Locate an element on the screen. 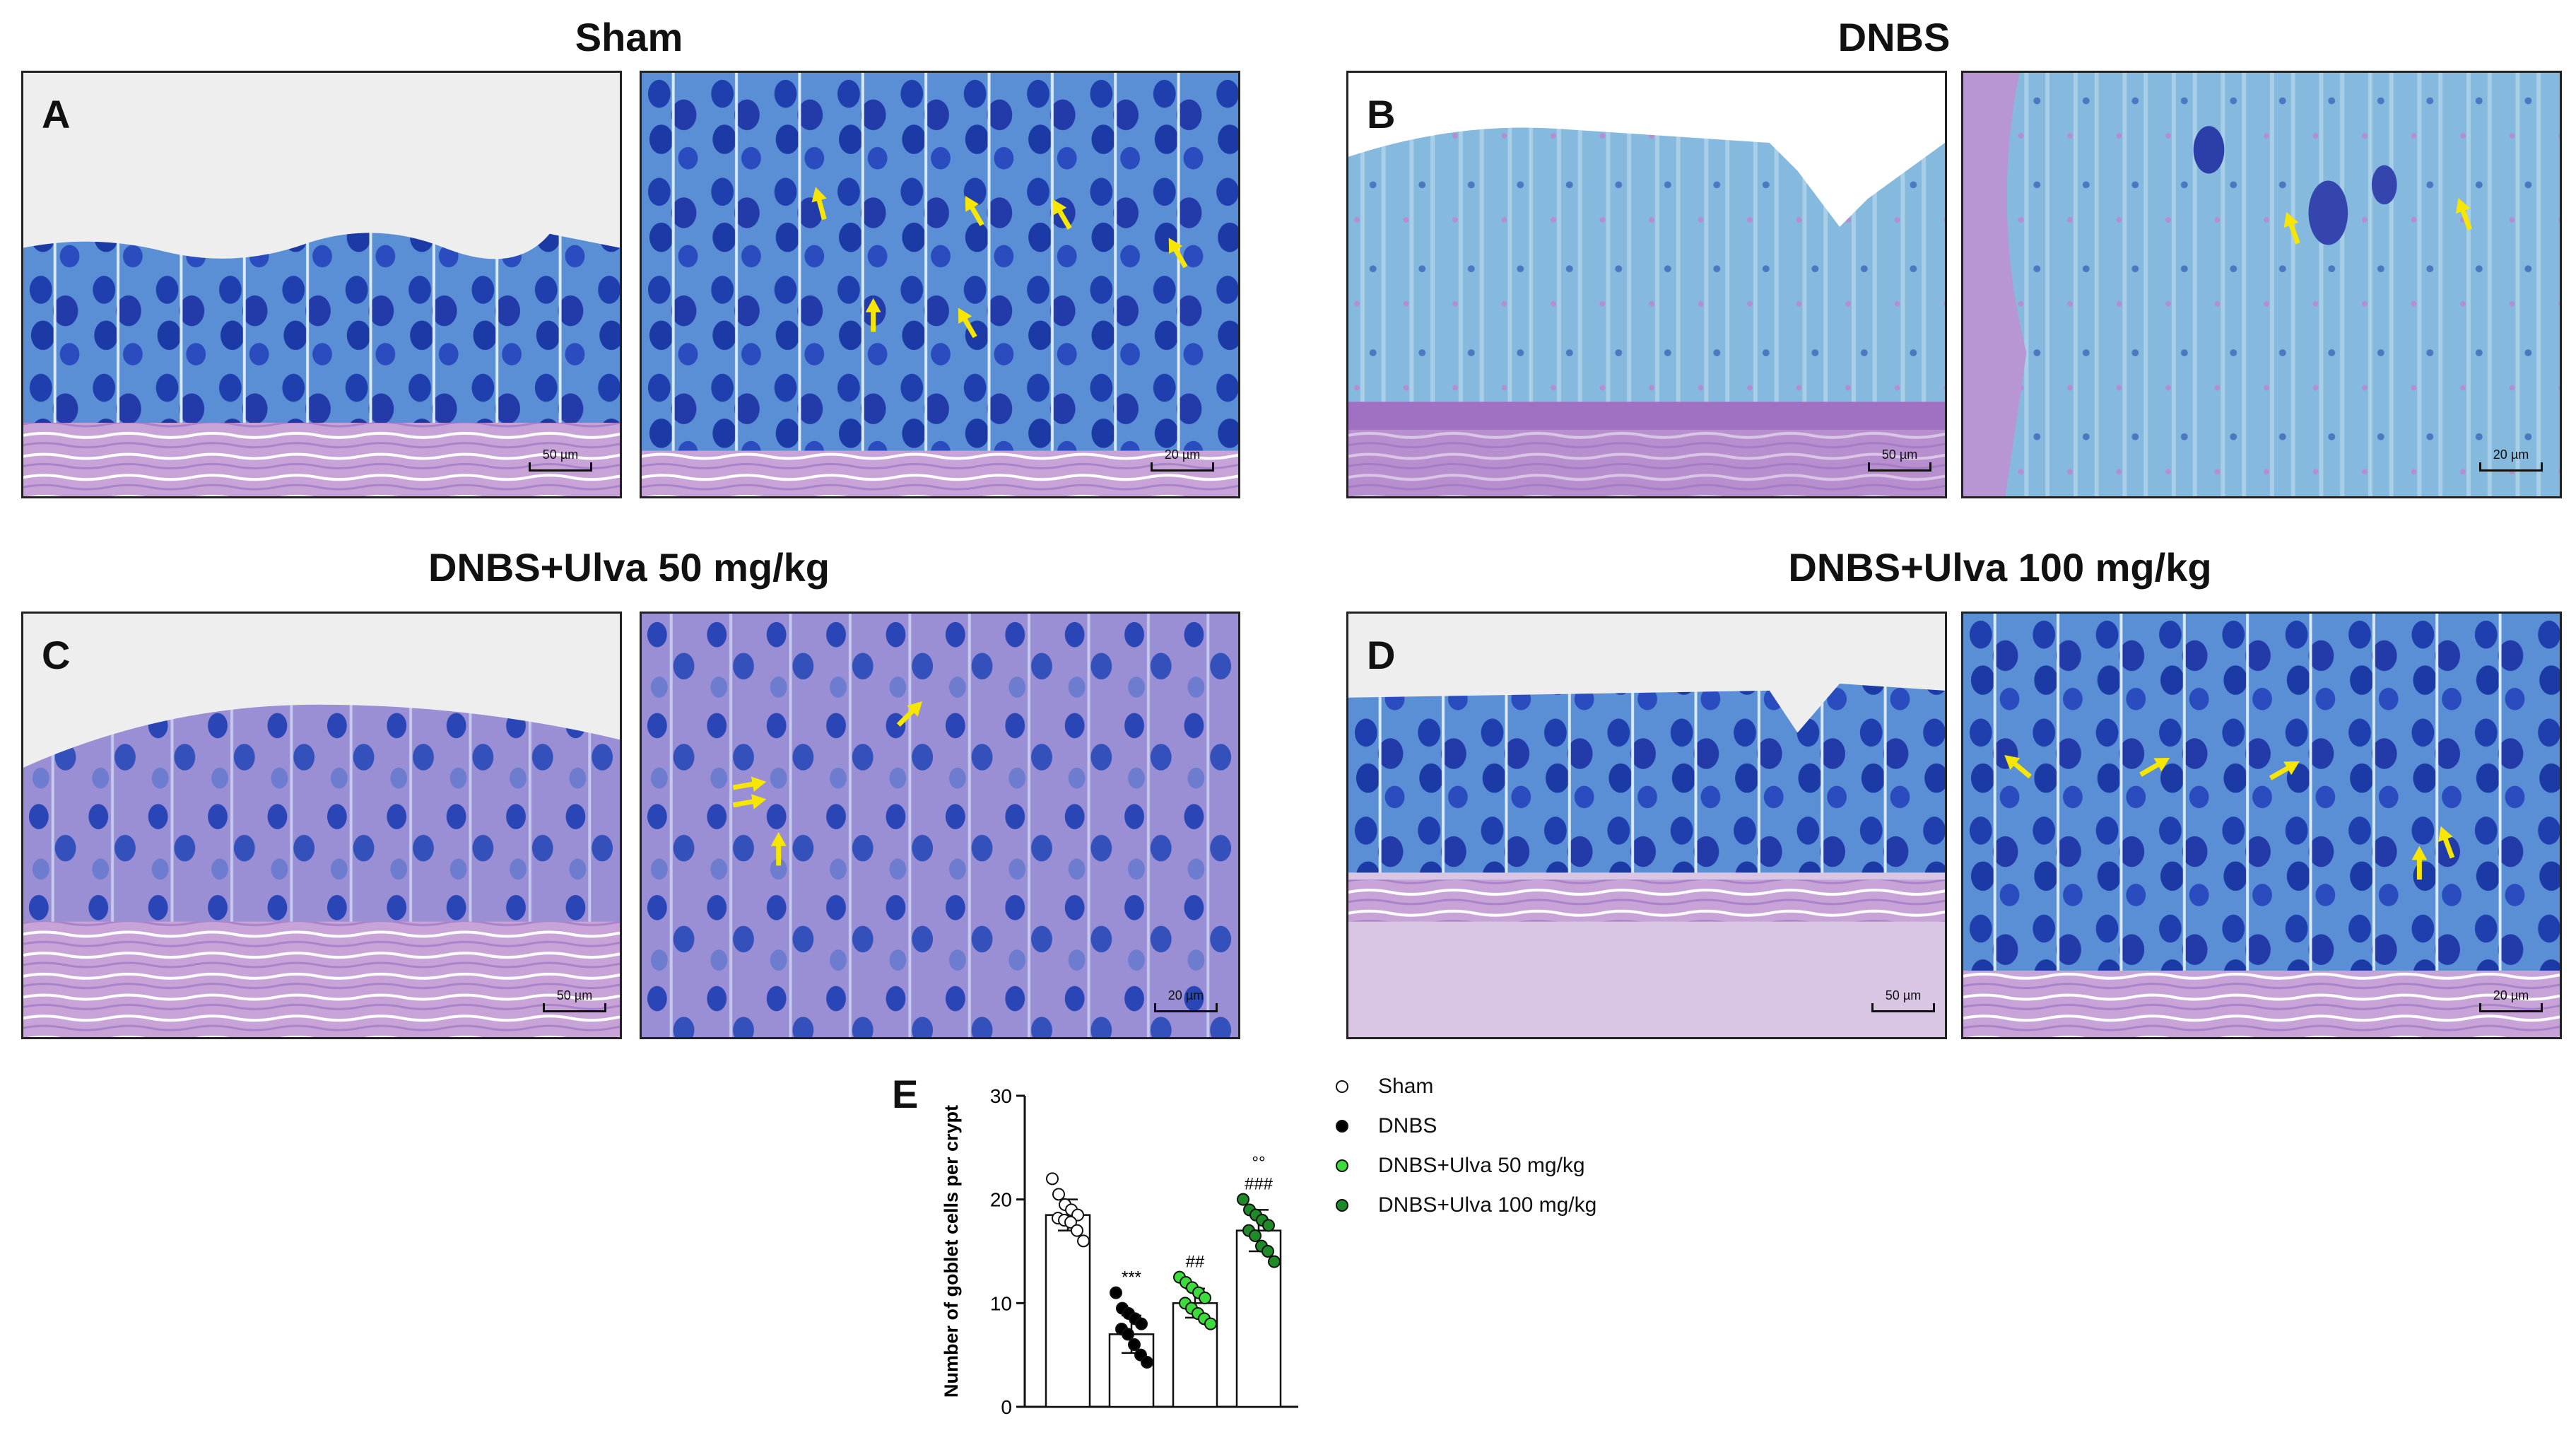 The width and height of the screenshot is (2576, 1445). panel-ulva50-high-mag: 20 µm is located at coordinates (940, 825).